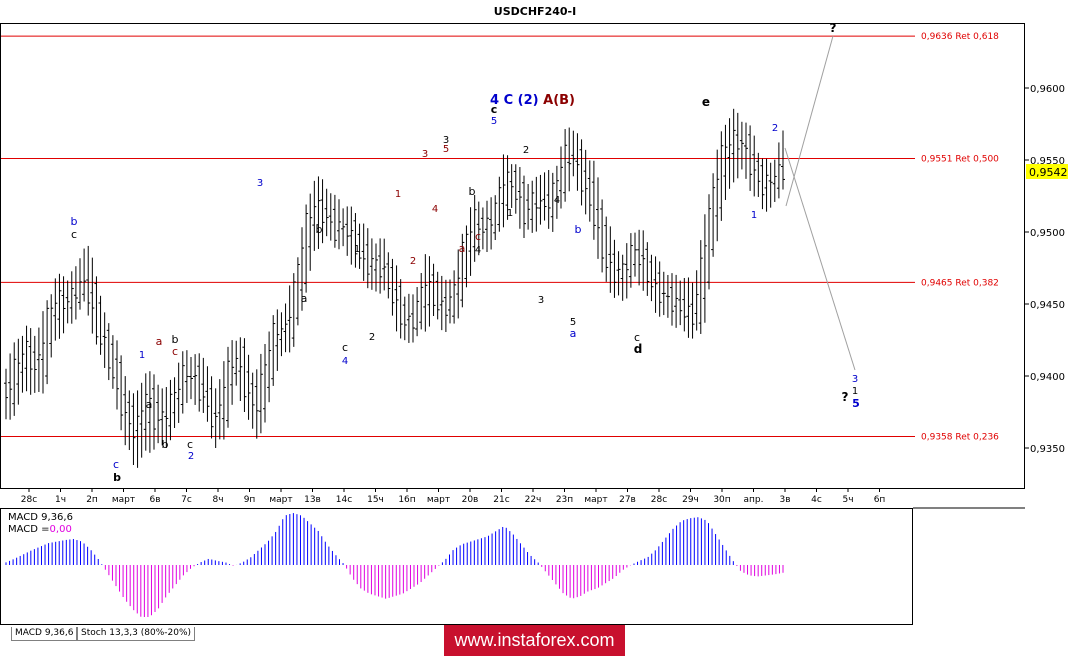 Image resolution: width=1070 pixels, height=656 pixels. I want to click on time-tick-label: 14с, so click(344, 500).